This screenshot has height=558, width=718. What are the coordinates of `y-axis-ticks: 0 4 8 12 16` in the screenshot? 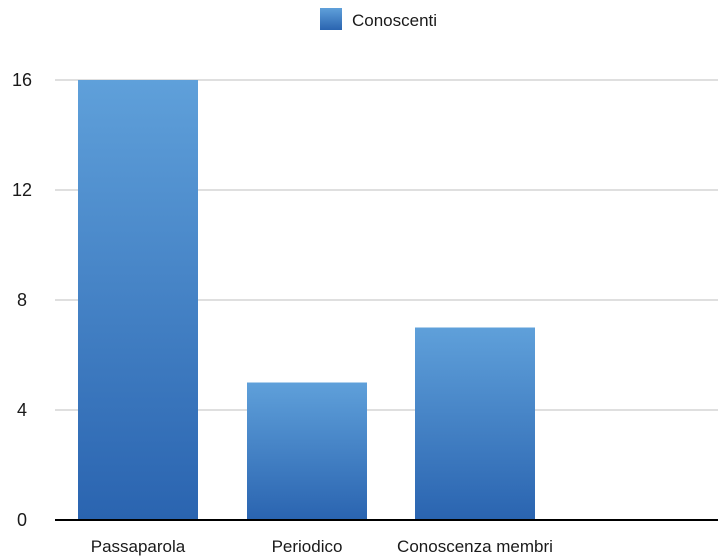 It's located at (22, 300).